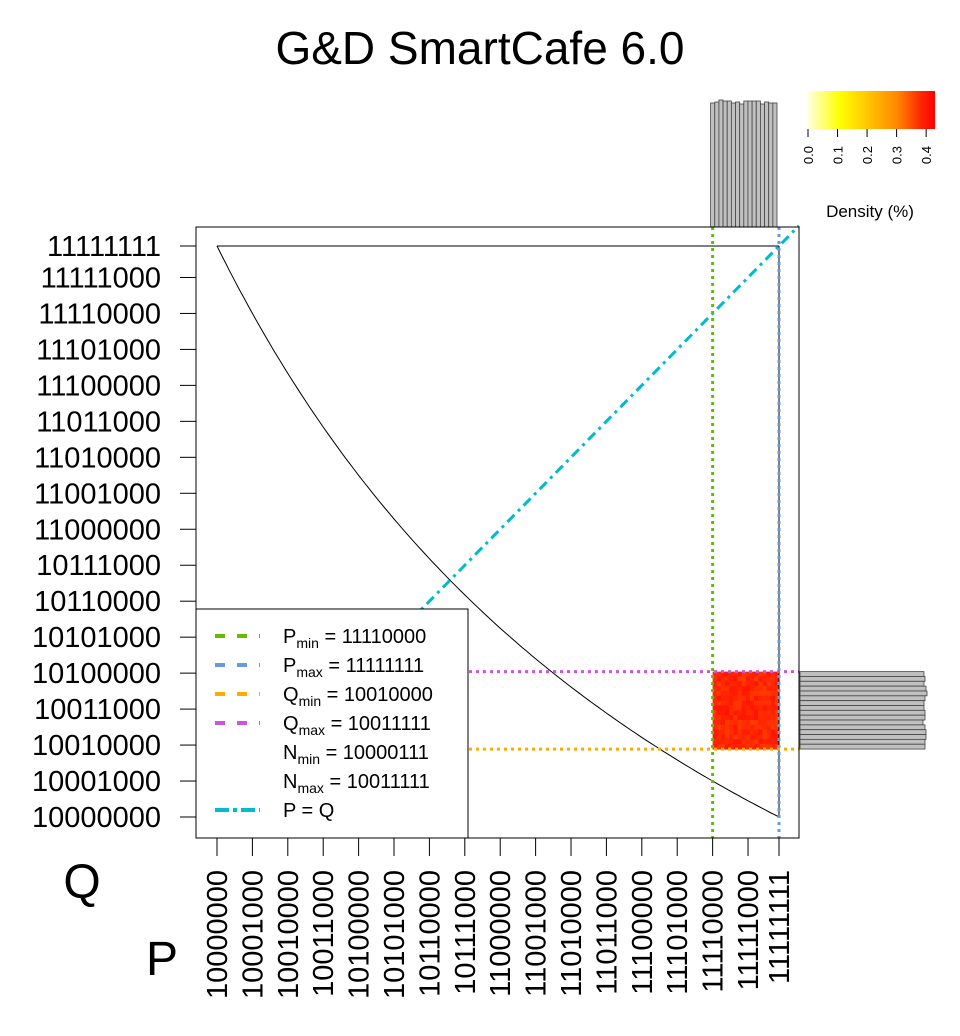  What do you see at coordinates (162, 959) in the screenshot?
I see `x-axis-label: P` at bounding box center [162, 959].